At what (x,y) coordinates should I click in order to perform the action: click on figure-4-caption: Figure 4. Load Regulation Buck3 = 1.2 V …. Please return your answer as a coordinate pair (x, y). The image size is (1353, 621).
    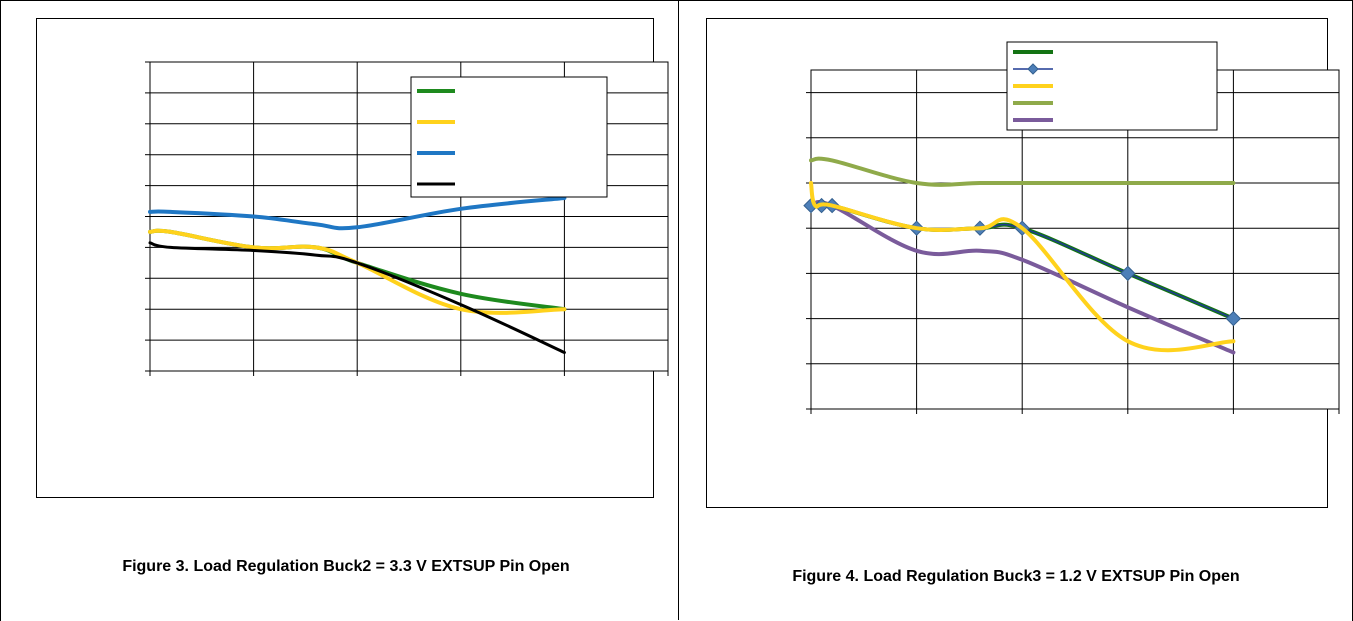
    Looking at the image, I should click on (1016, 576).